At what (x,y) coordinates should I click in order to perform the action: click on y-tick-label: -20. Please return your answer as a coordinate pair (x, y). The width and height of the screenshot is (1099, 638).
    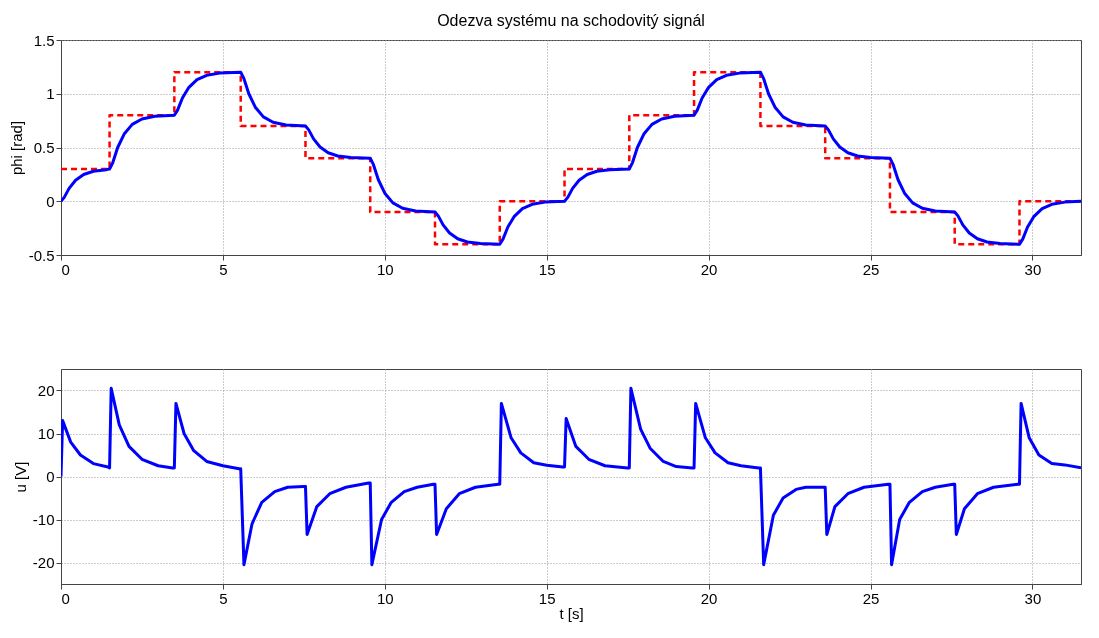
    Looking at the image, I should click on (43, 562).